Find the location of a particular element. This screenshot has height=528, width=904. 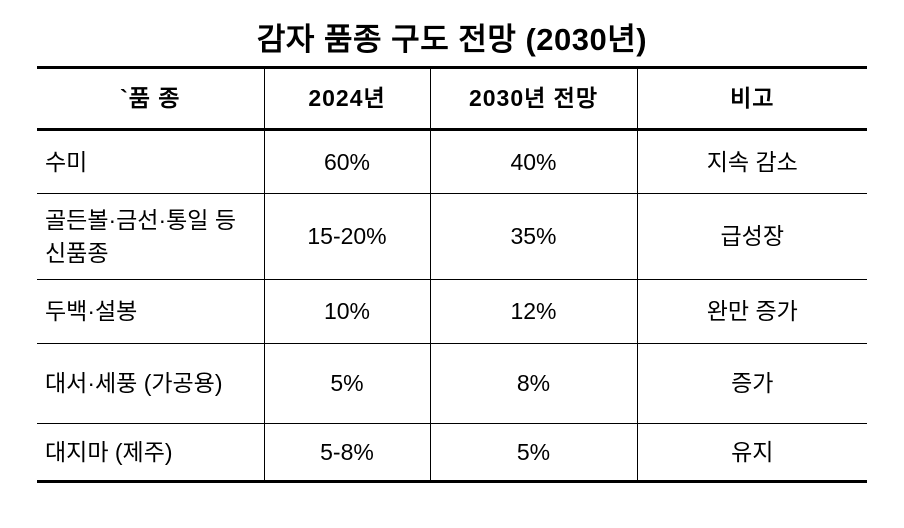

cell-2030: 40% is located at coordinates (533, 161).